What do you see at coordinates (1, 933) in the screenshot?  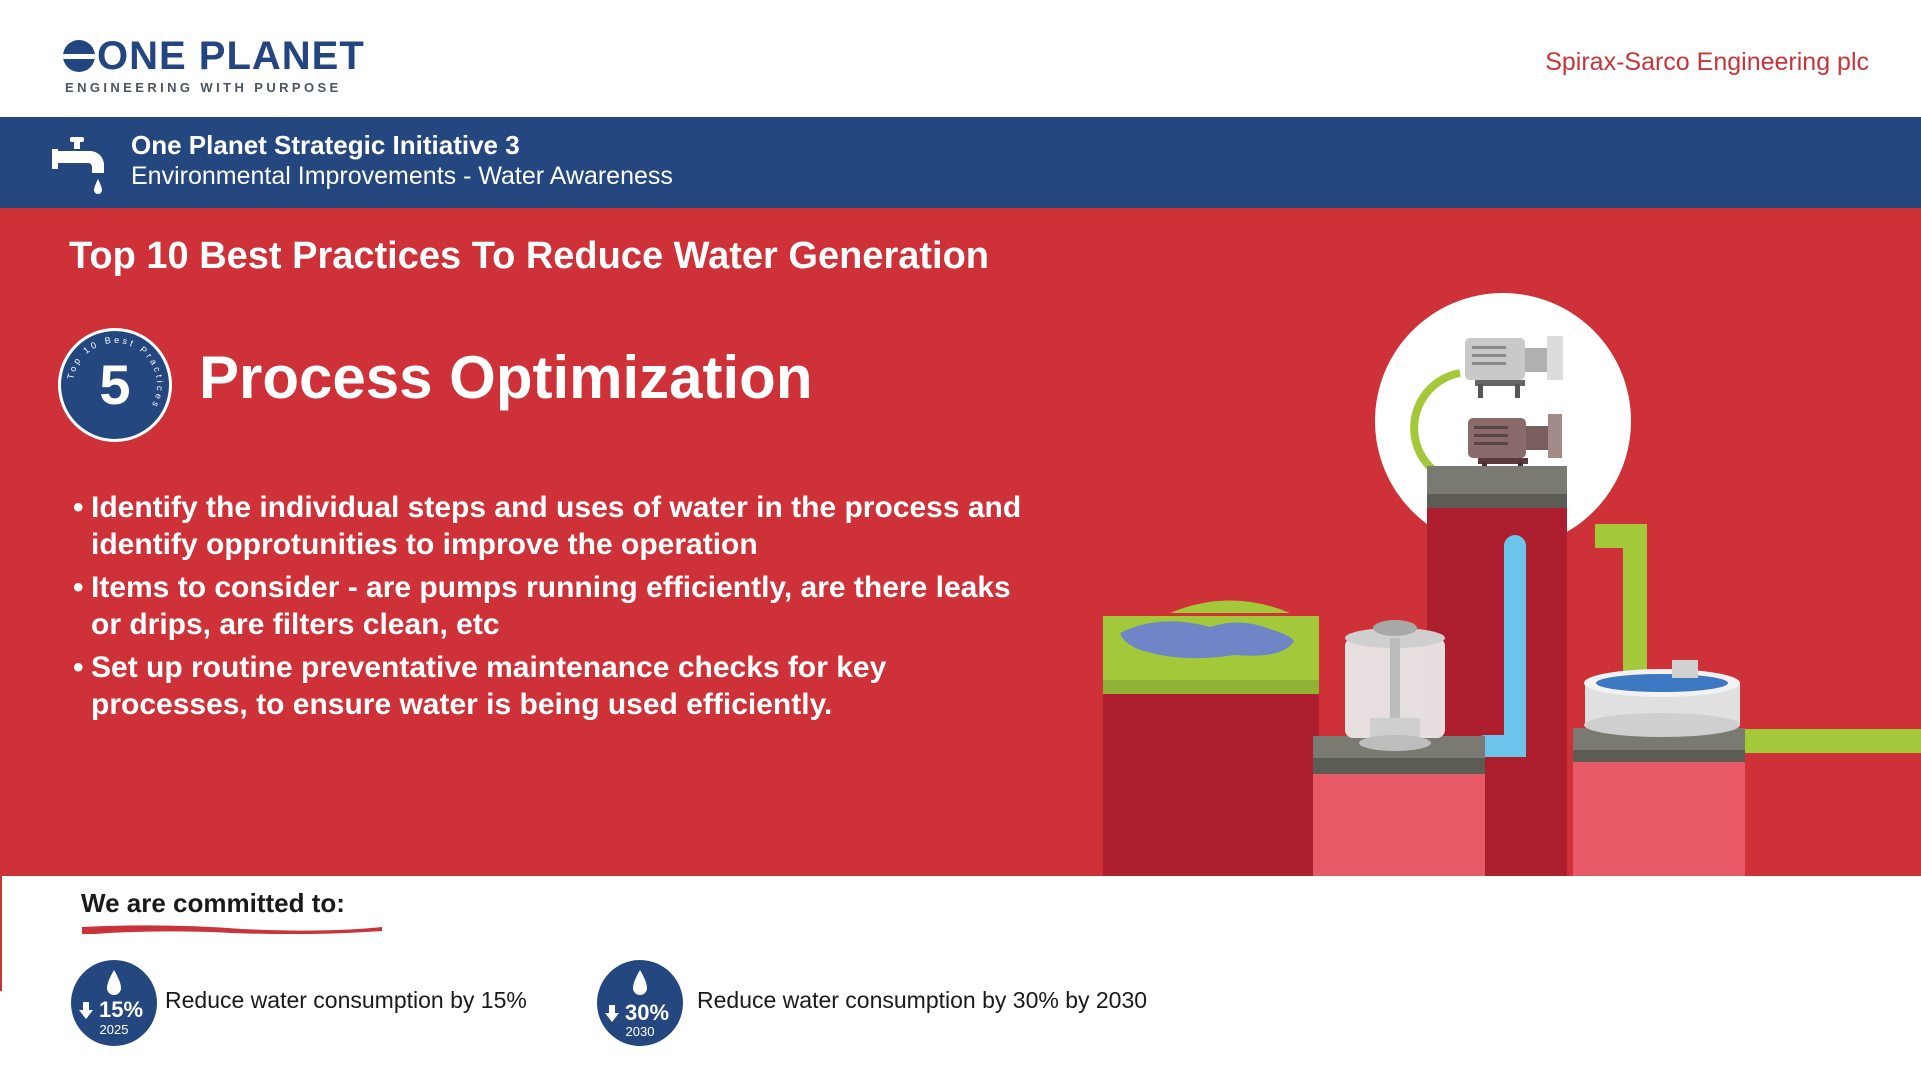 I see `left-accent-rule` at bounding box center [1, 933].